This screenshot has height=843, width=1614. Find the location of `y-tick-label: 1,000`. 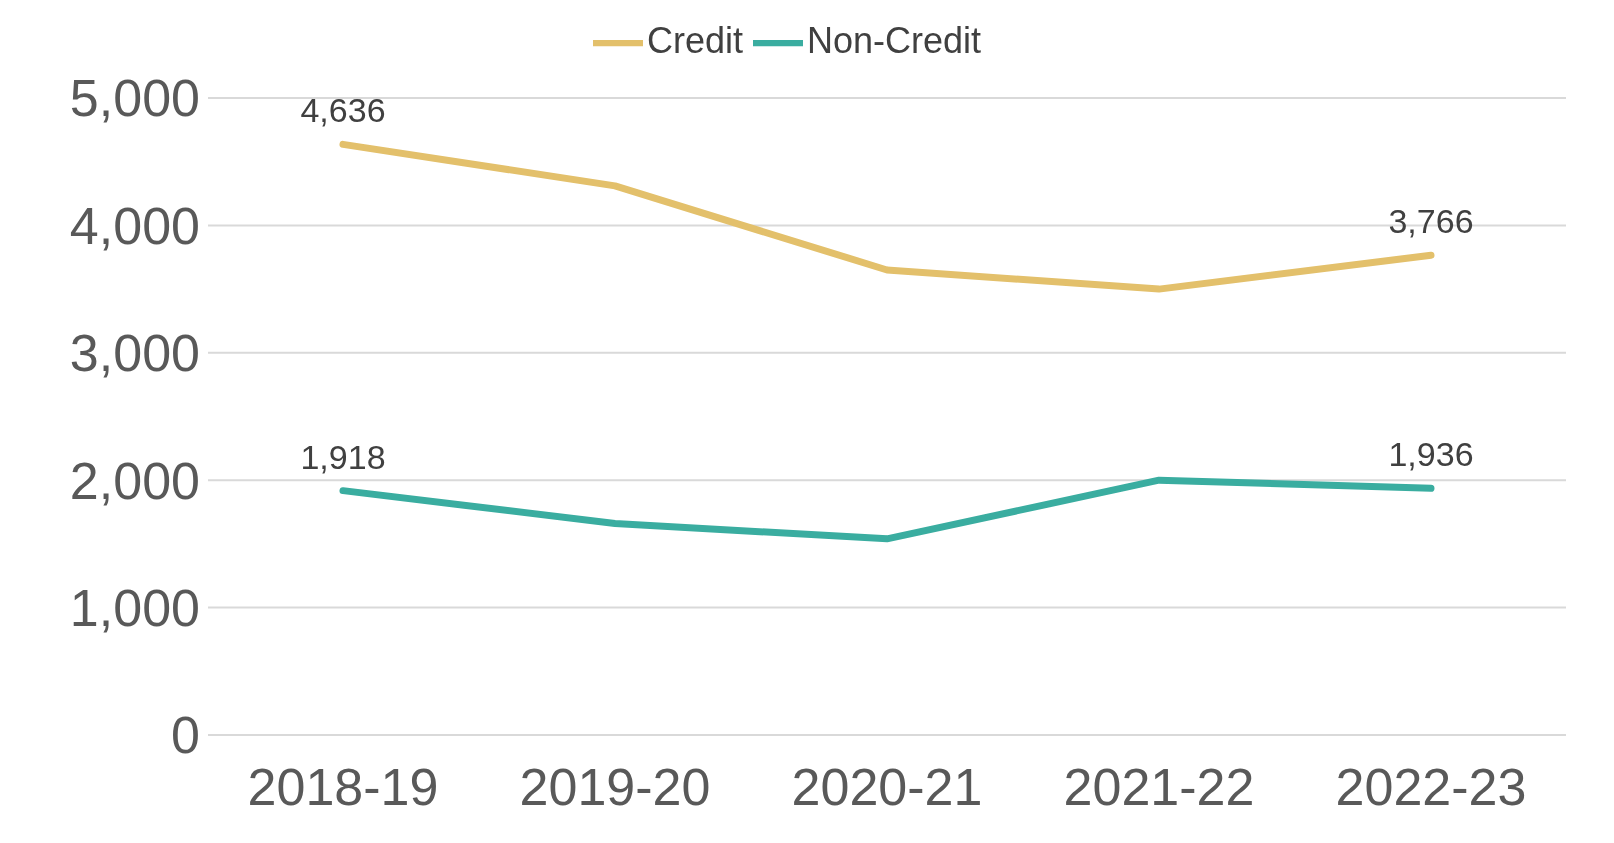

y-tick-label: 1,000 is located at coordinates (134, 608).